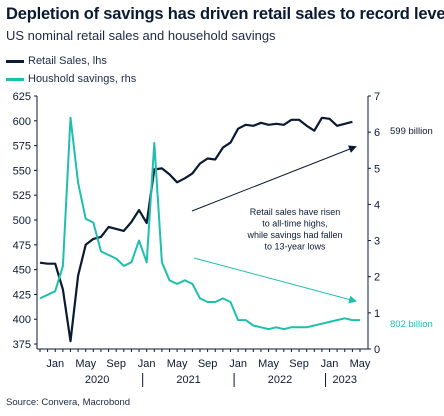  What do you see at coordinates (22, 196) in the screenshot?
I see `y-left-tick-label: 525` at bounding box center [22, 196].